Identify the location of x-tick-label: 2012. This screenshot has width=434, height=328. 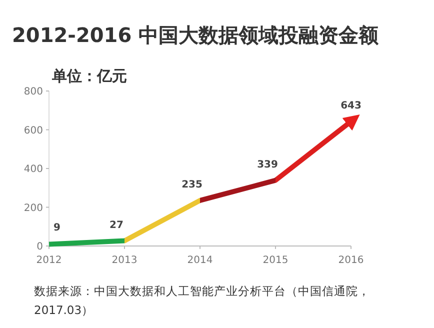
(49, 260).